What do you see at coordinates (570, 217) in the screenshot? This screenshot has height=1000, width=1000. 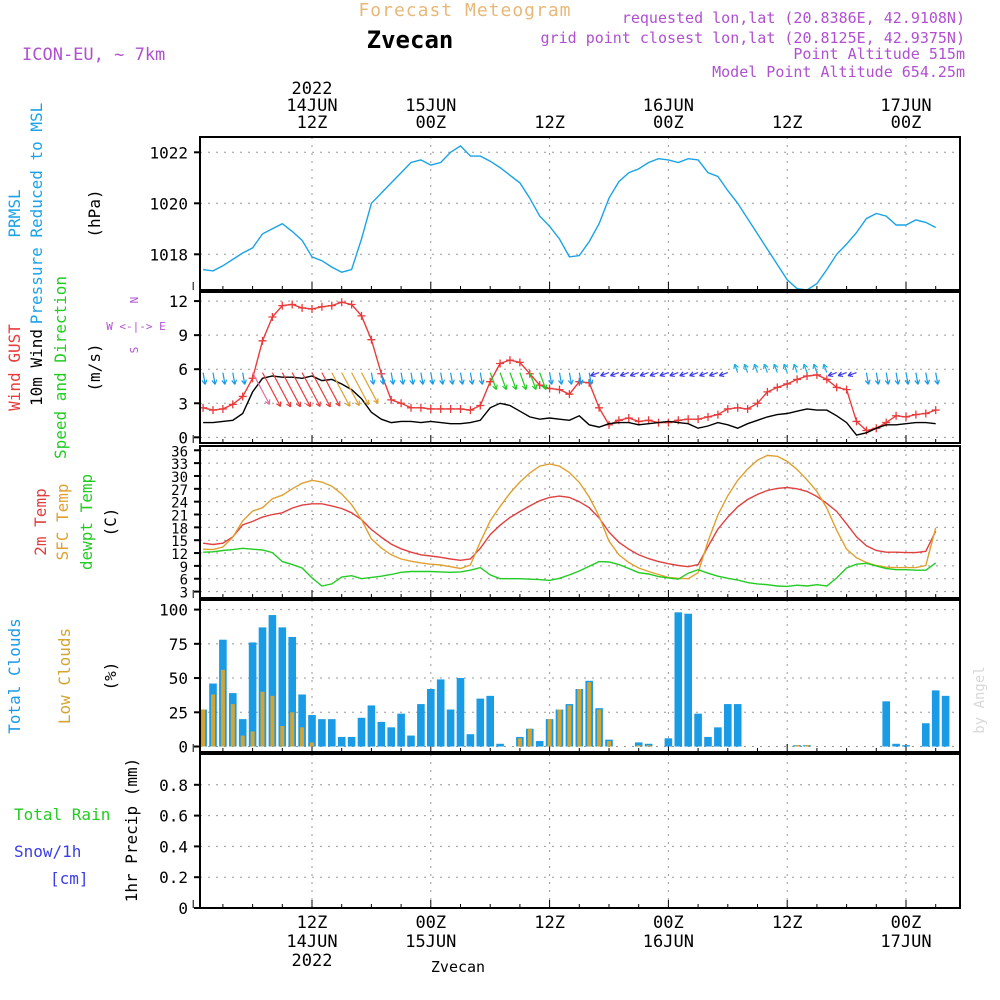 I see `series-group-pressure` at bounding box center [570, 217].